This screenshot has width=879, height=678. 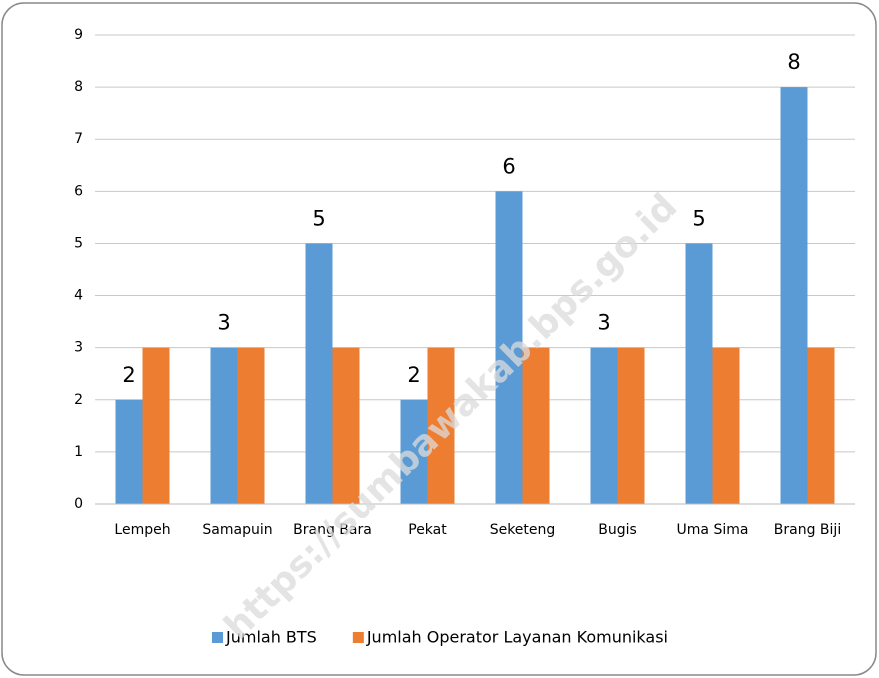 I want to click on x-tick-label: Bugis, so click(x=617, y=530).